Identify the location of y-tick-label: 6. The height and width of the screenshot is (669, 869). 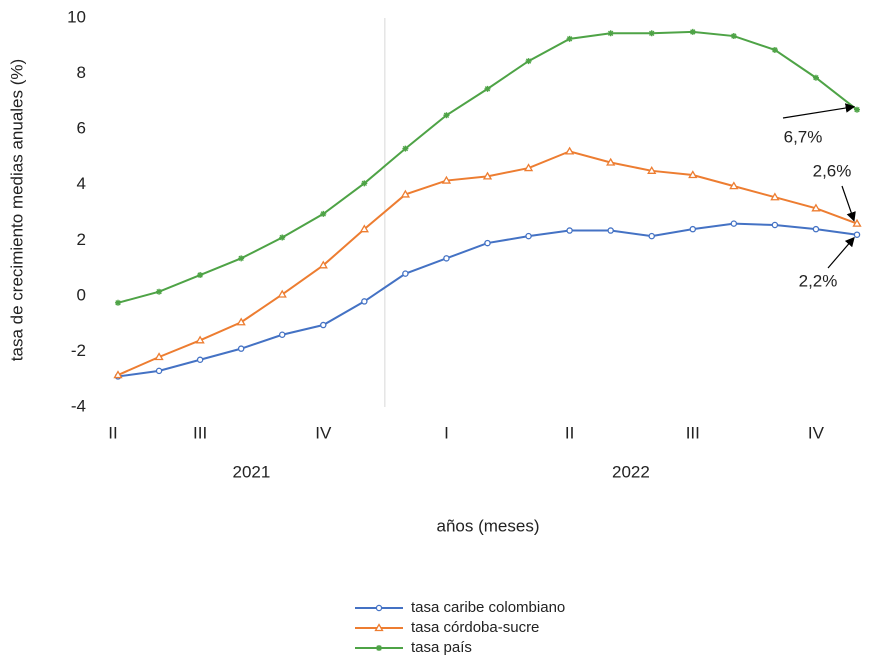
(81, 128).